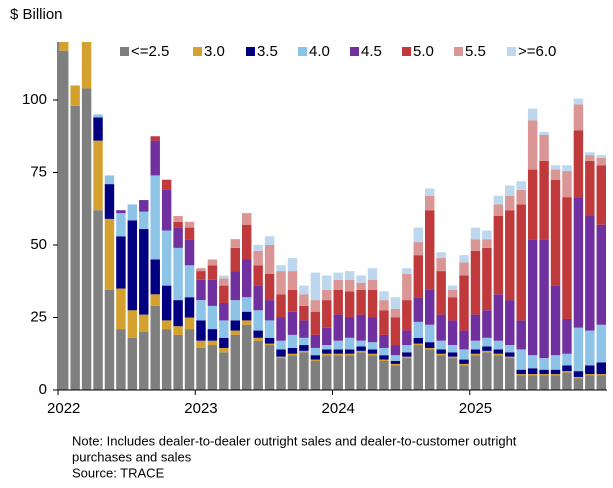 This screenshot has height=488, width=613. What do you see at coordinates (267, 51) in the screenshot?
I see `legend-label: 3.5` at bounding box center [267, 51].